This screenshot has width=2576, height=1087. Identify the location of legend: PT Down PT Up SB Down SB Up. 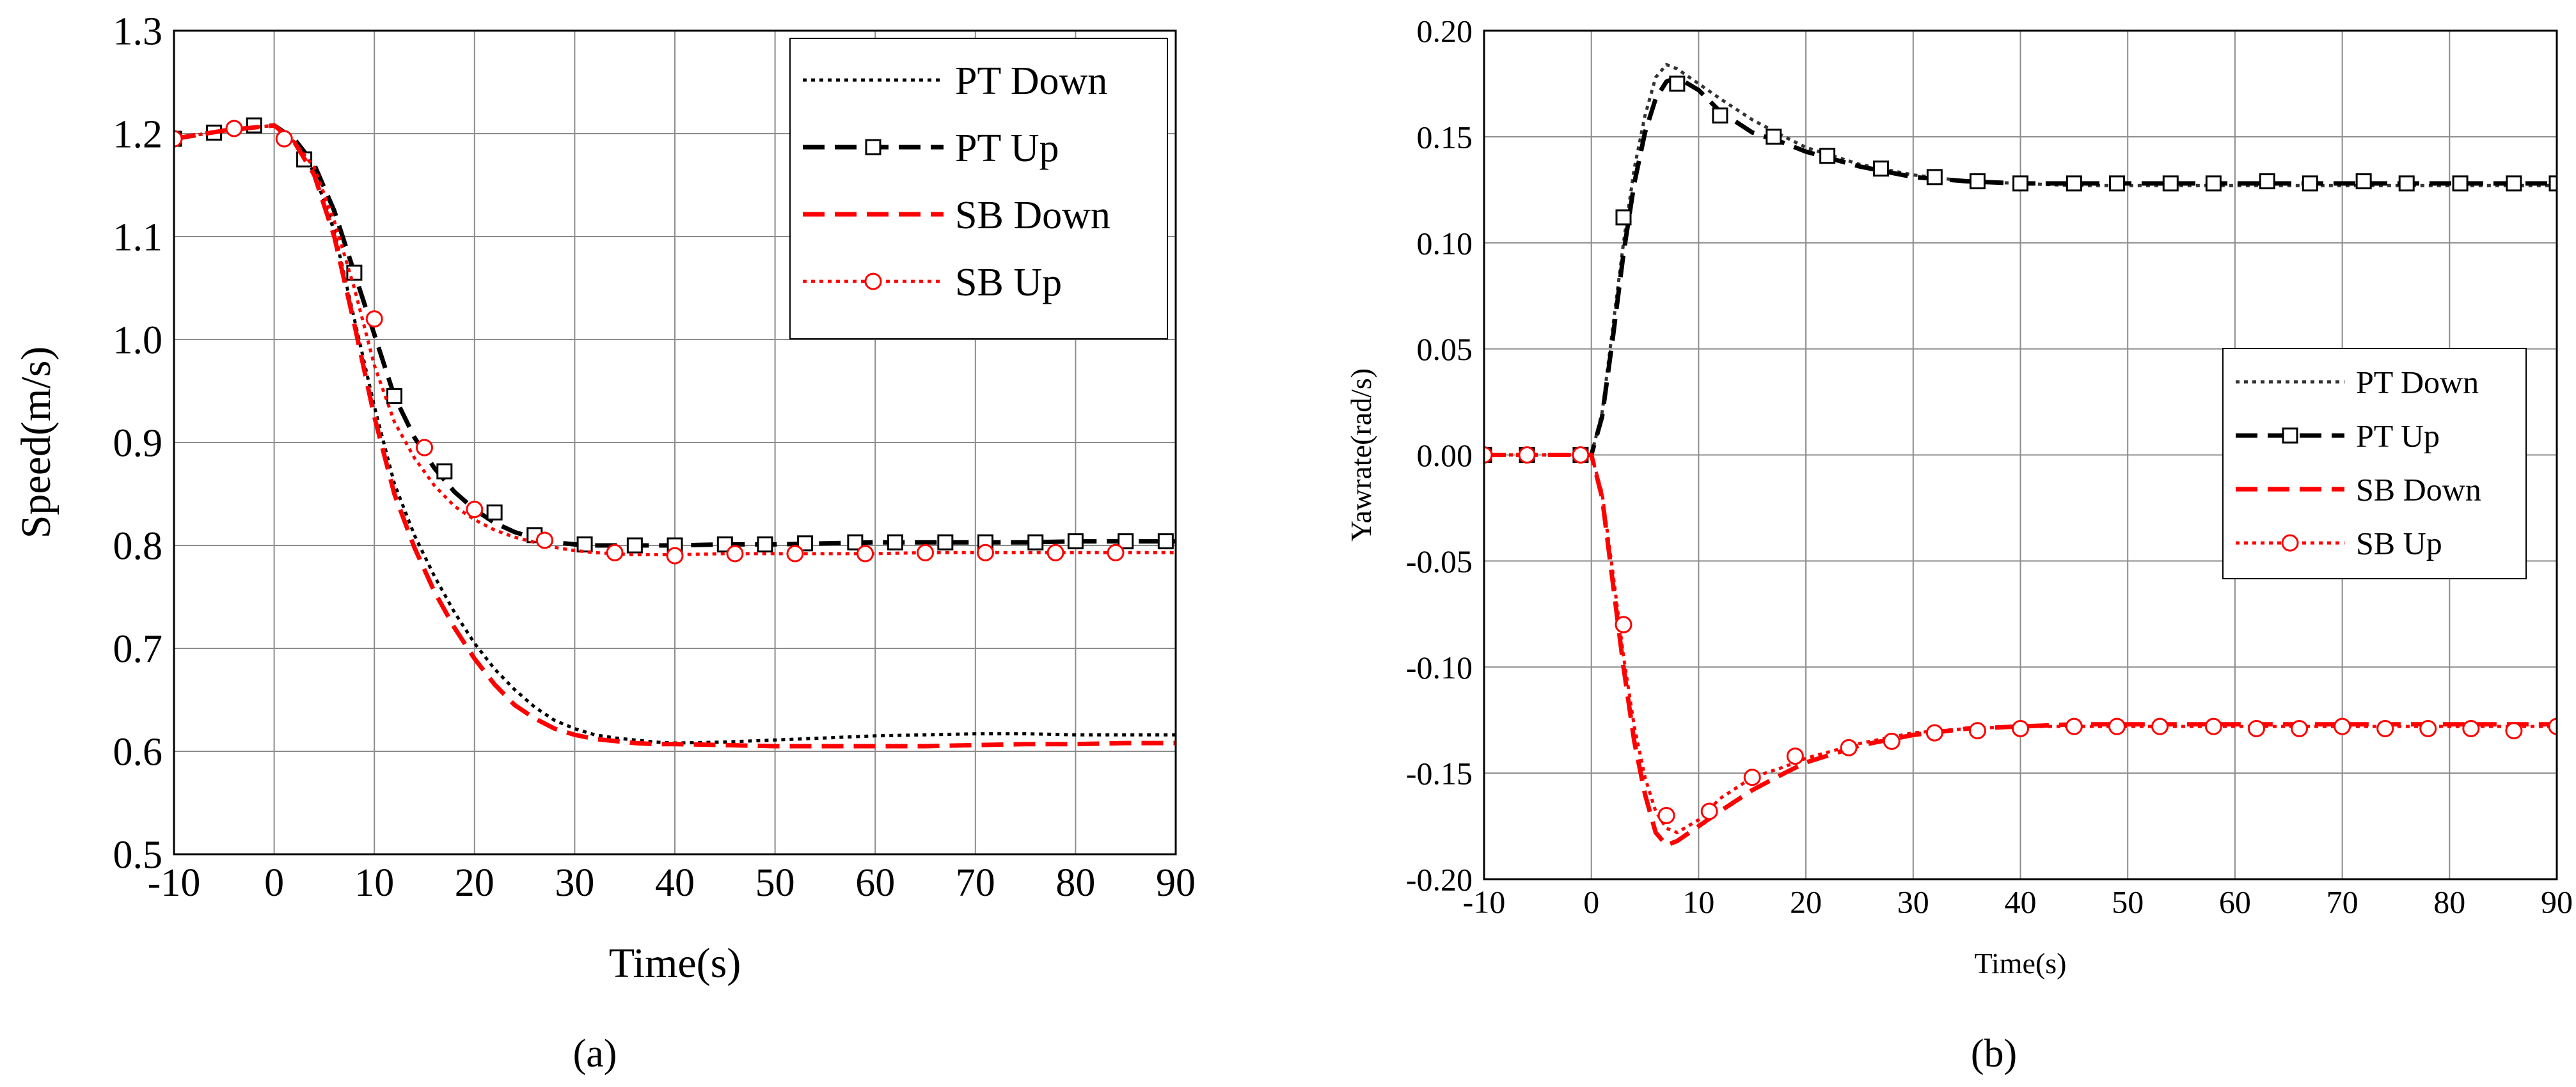
(2374, 463).